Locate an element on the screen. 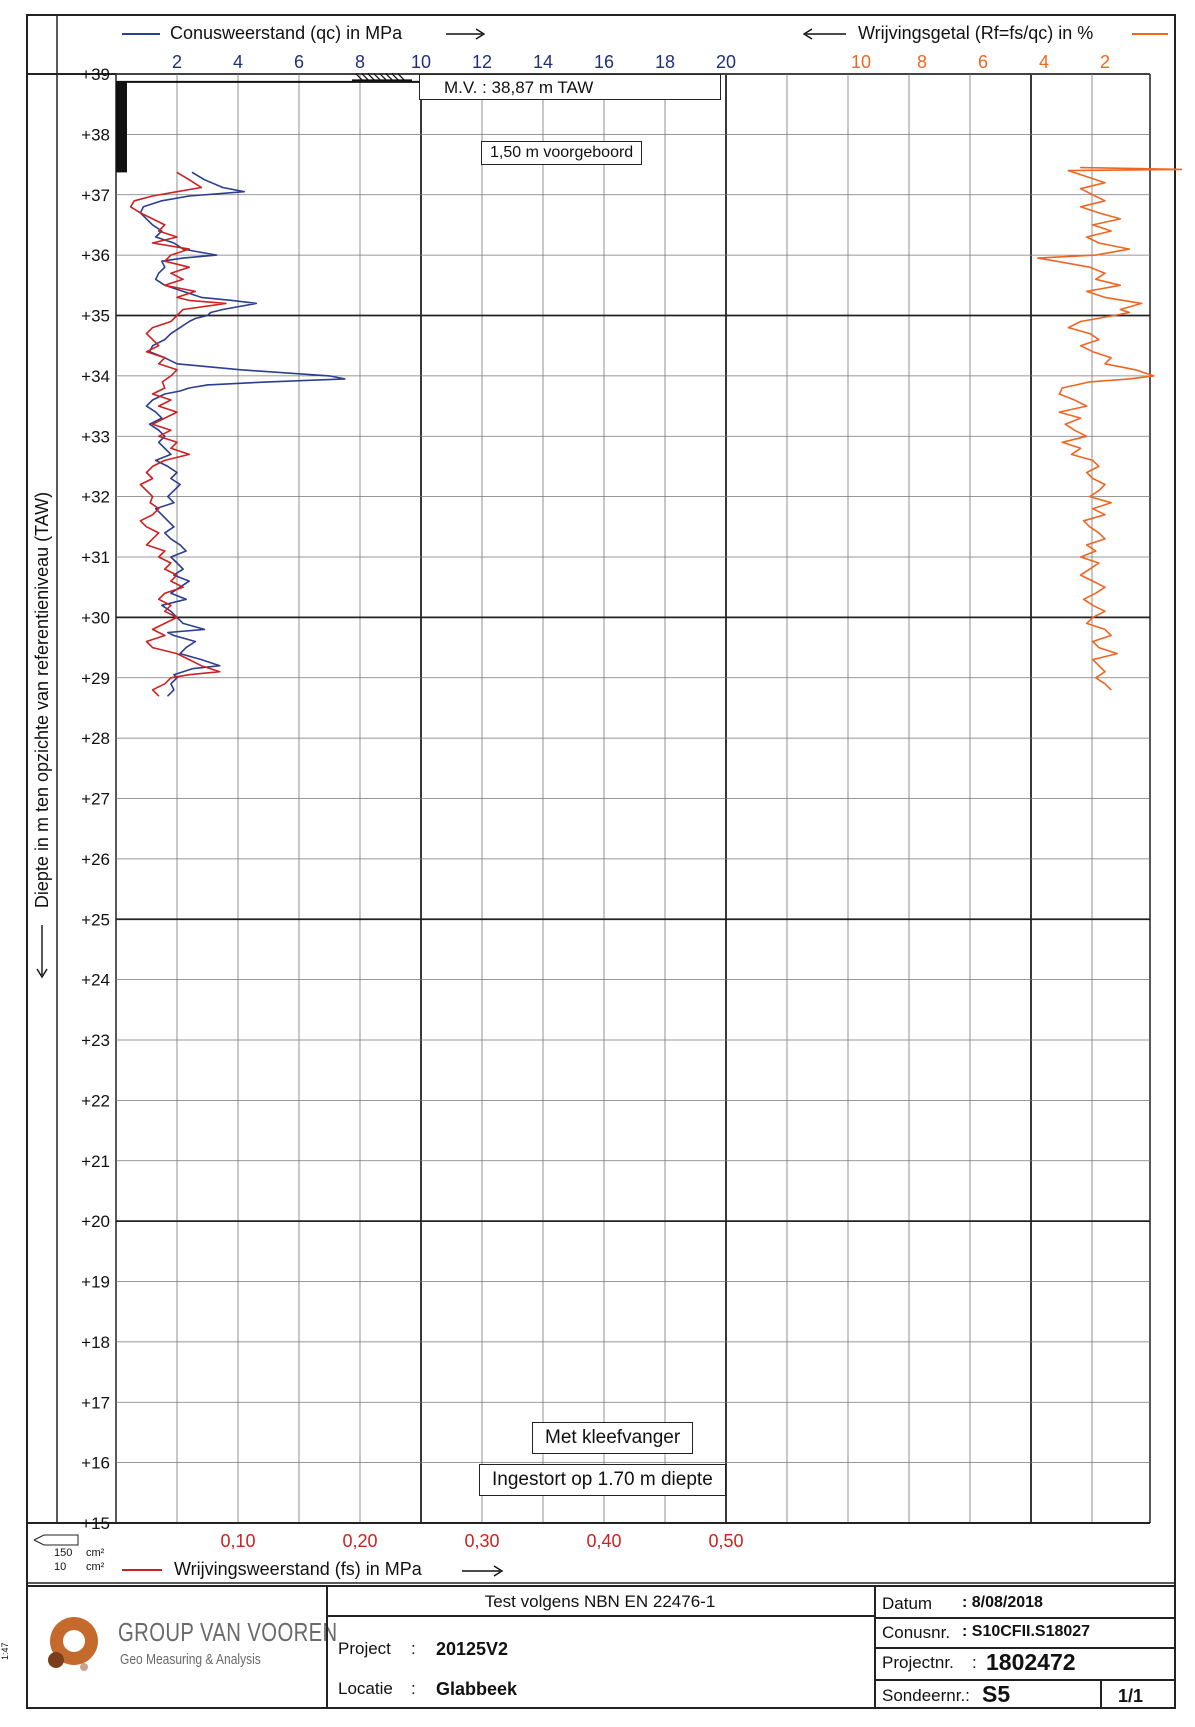  rf-tick-label: 8 is located at coordinates (922, 62).